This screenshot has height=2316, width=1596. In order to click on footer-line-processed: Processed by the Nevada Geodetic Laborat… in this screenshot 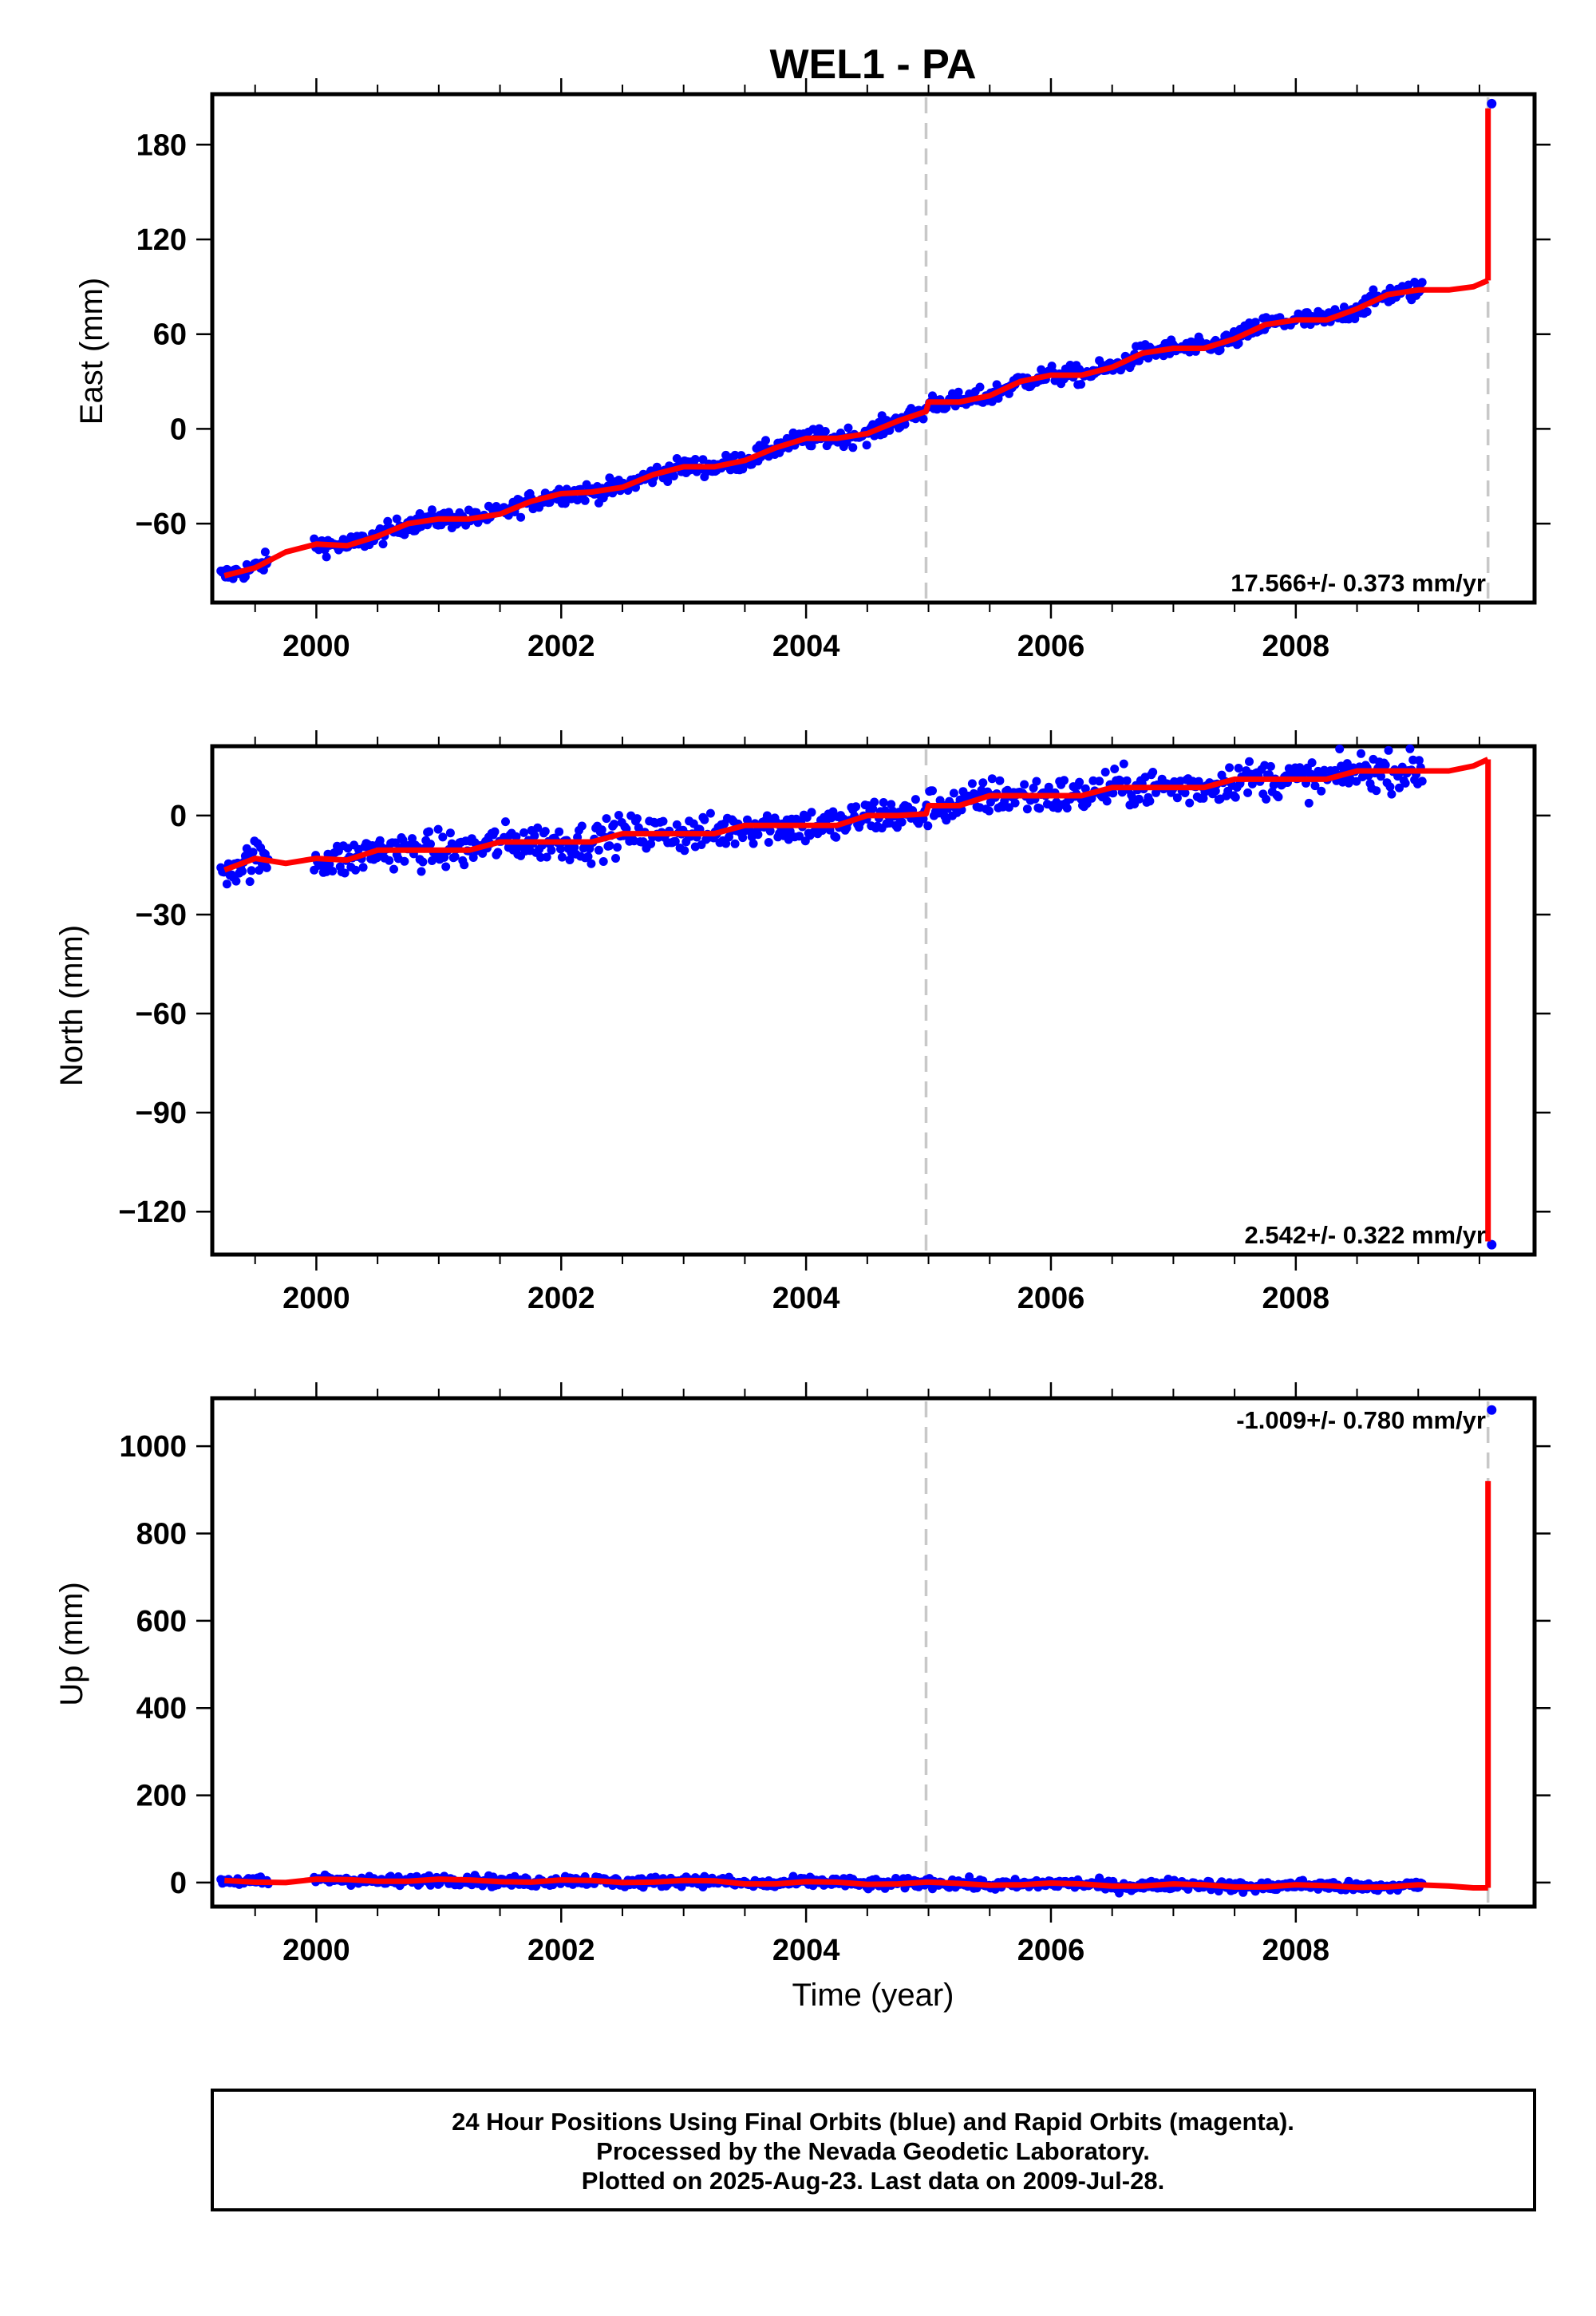, I will do `click(873, 2151)`.